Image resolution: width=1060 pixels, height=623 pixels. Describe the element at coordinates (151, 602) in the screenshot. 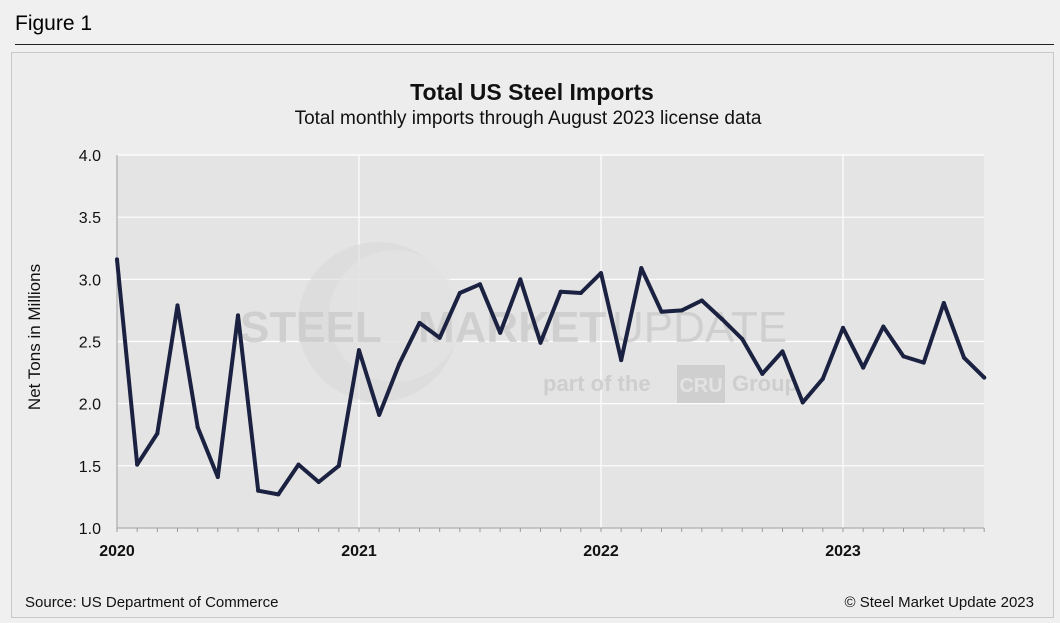

I see `source-note: Source: US Department of Commerce` at that location.